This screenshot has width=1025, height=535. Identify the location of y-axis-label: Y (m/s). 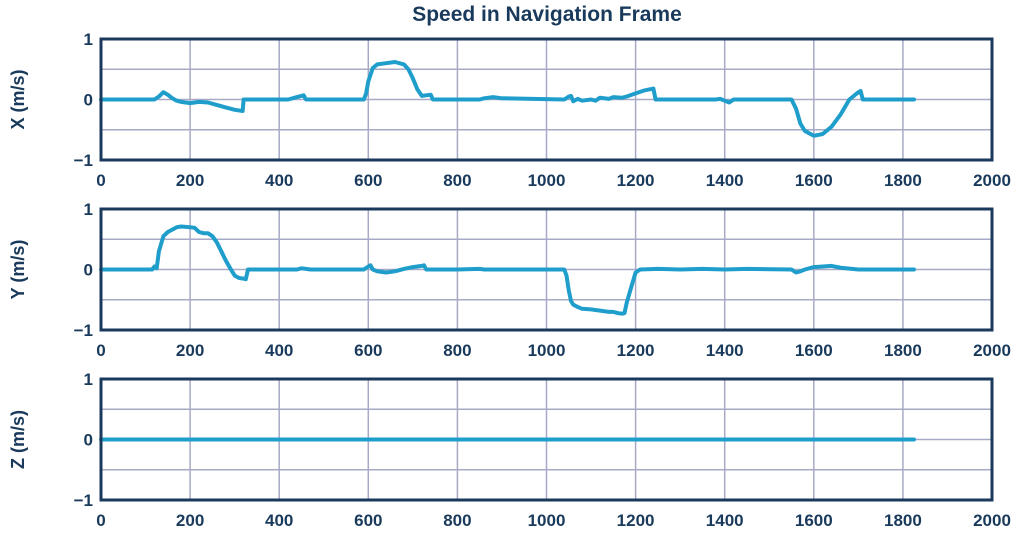
(18, 270).